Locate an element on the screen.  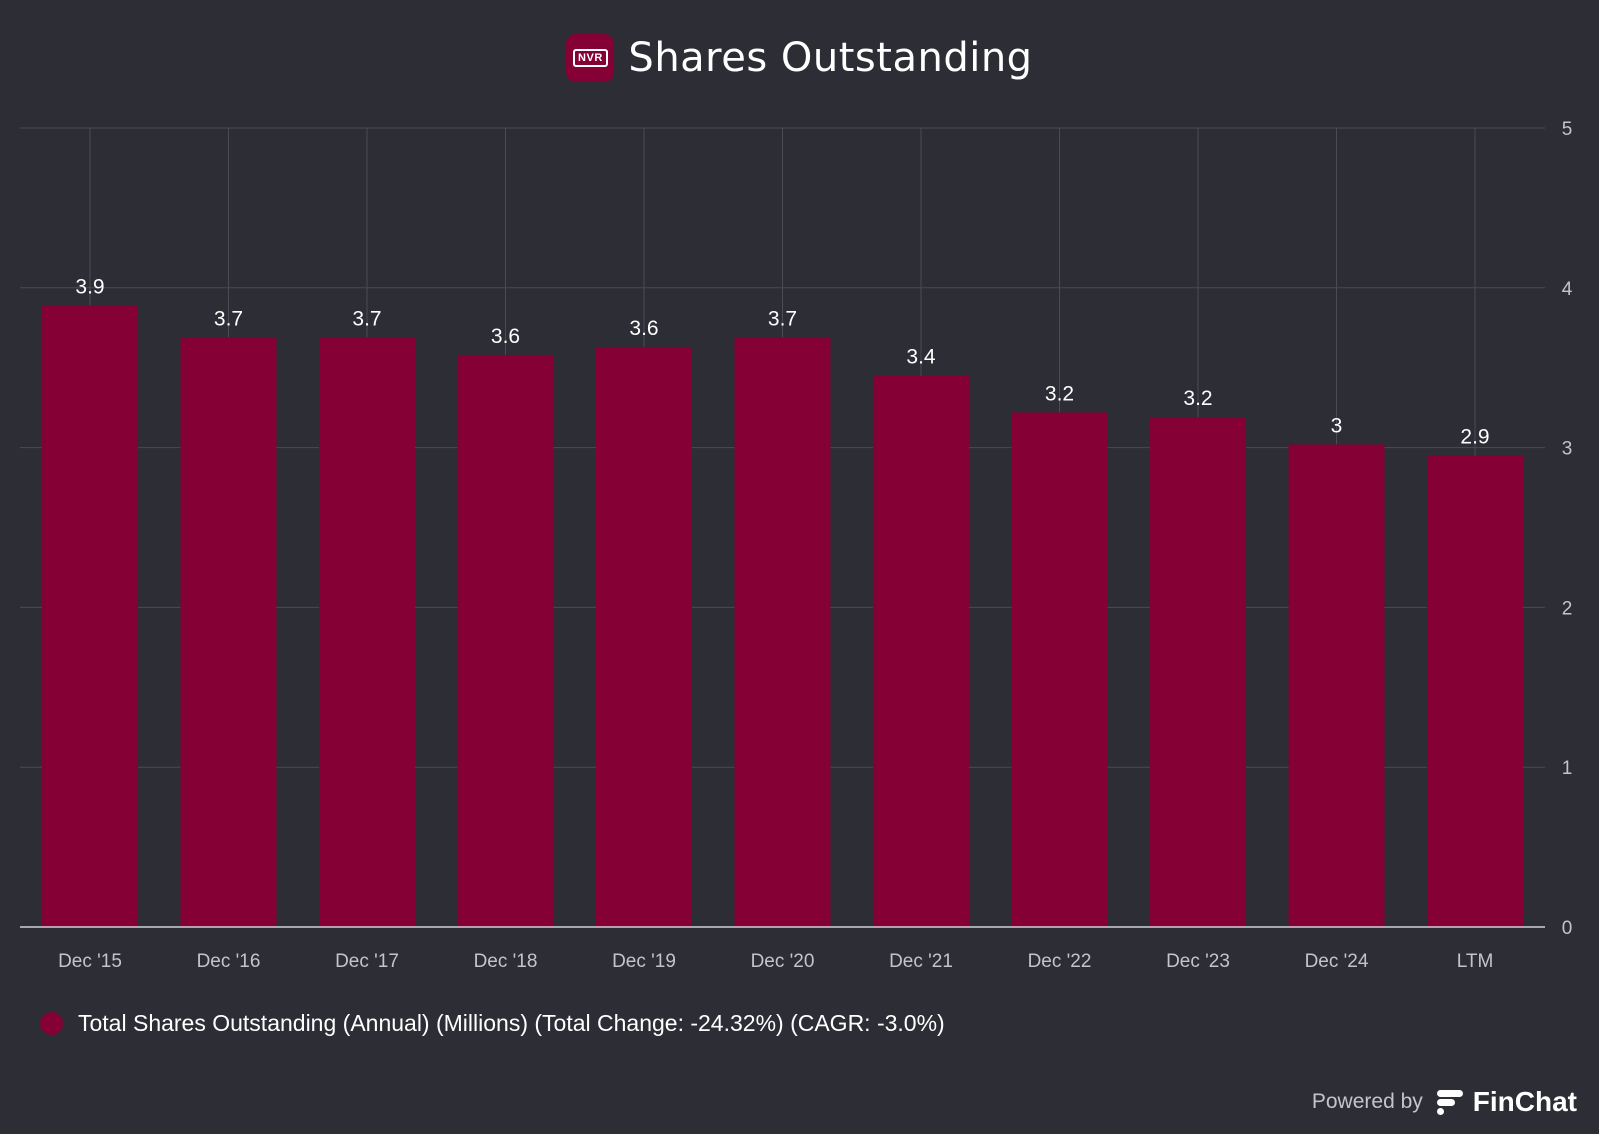
y-tick-label: 1 is located at coordinates (1567, 768).